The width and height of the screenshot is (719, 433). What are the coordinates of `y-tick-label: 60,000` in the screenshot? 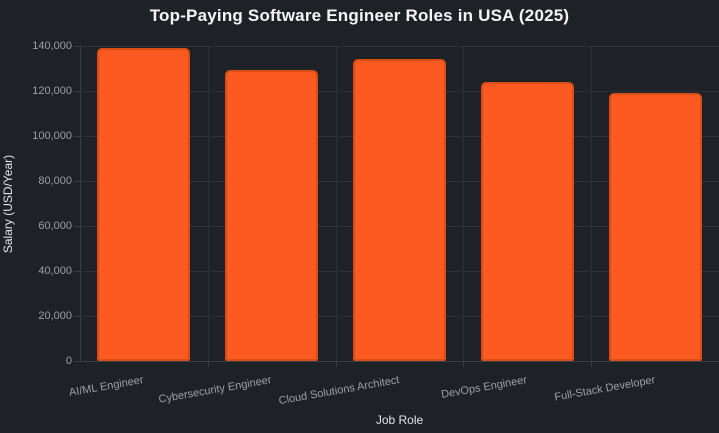 It's located at (55, 225).